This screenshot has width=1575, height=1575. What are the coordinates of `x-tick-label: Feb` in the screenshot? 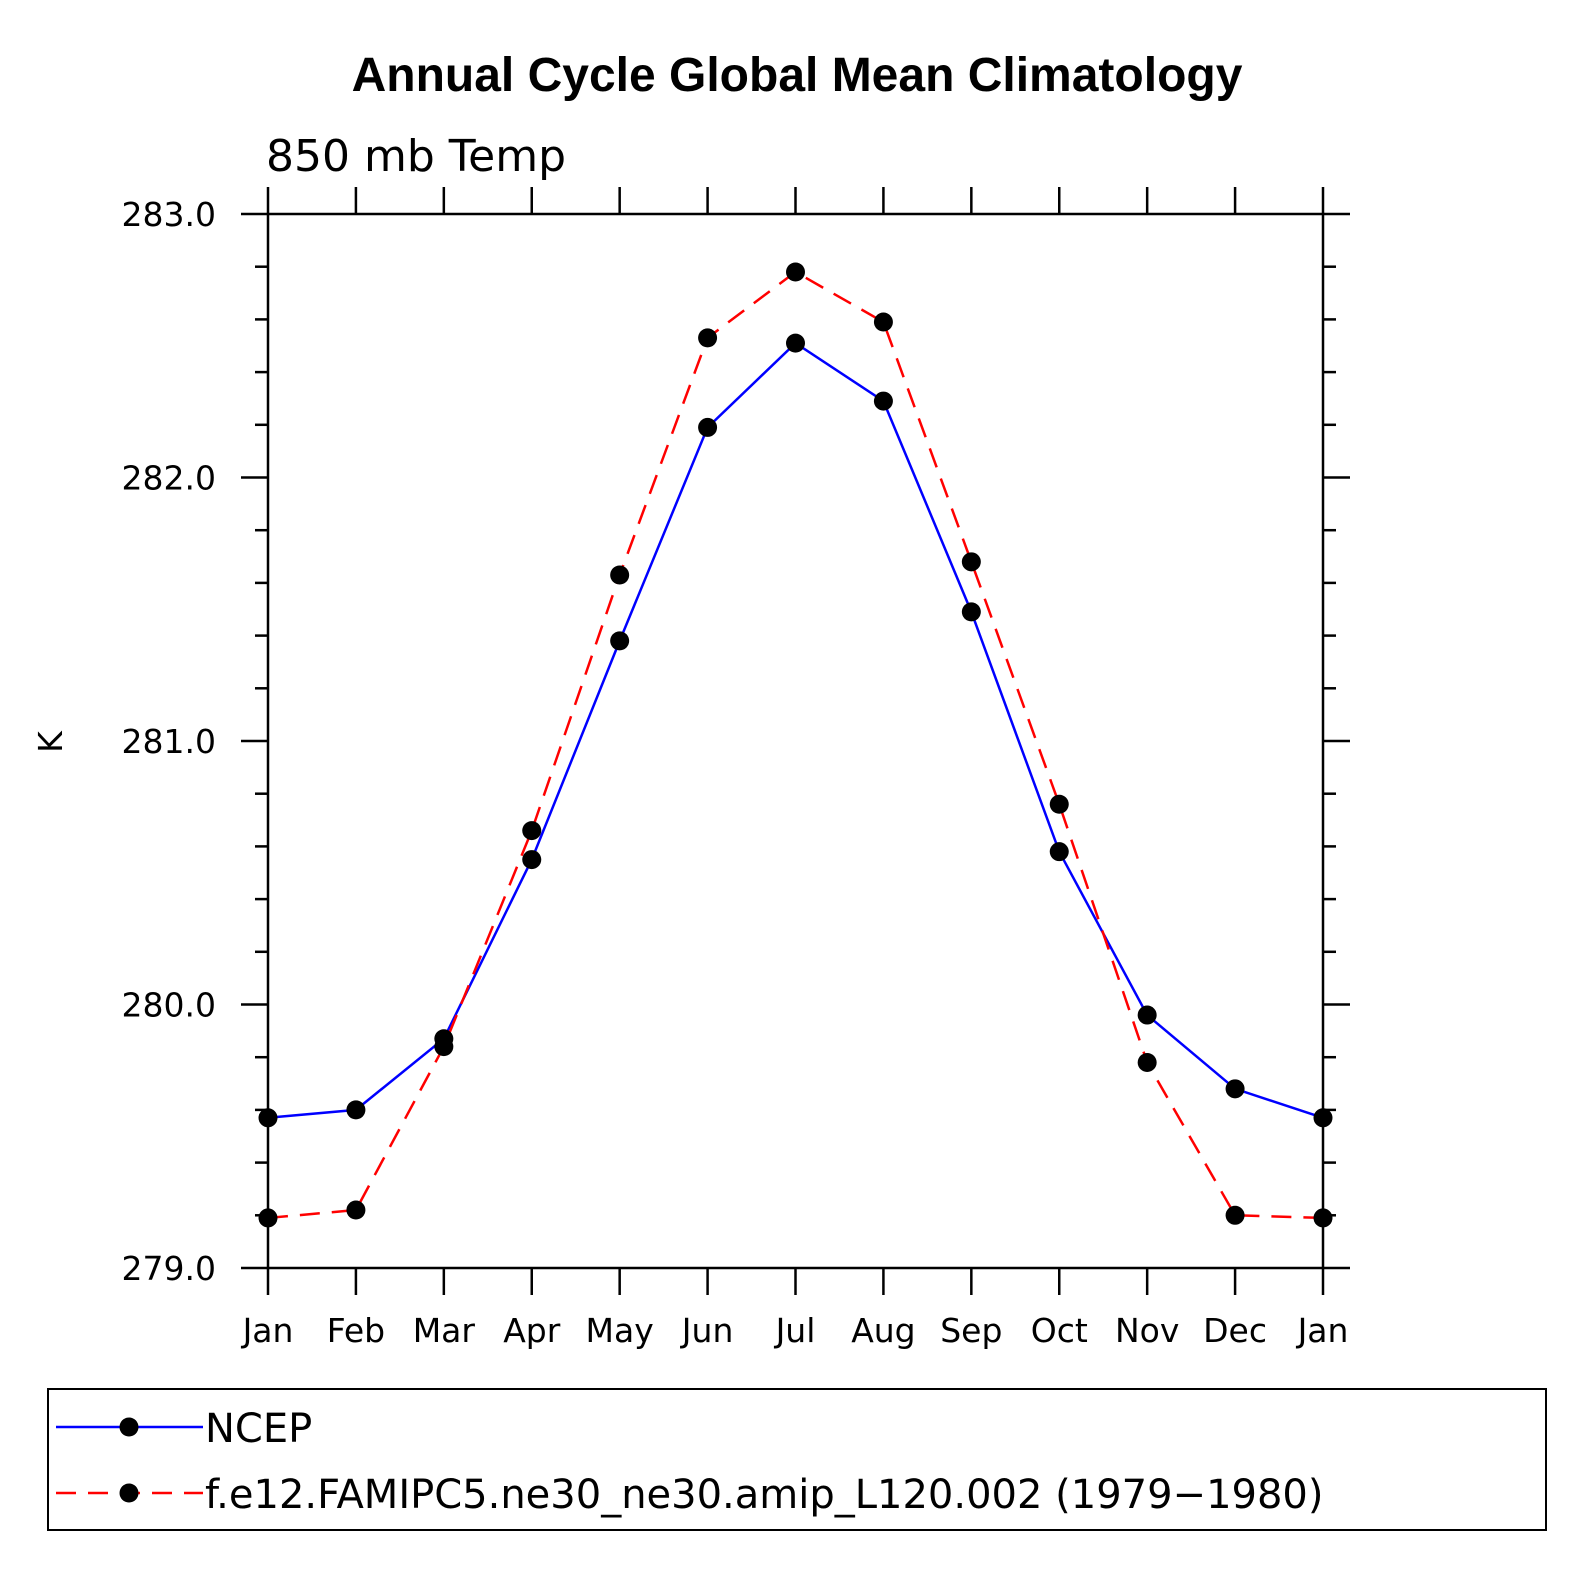 It's located at (356, 1330).